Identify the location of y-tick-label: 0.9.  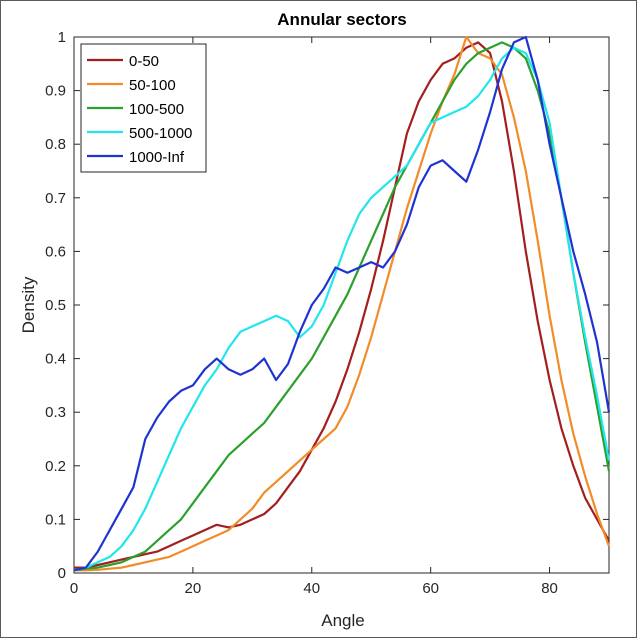
(55, 91).